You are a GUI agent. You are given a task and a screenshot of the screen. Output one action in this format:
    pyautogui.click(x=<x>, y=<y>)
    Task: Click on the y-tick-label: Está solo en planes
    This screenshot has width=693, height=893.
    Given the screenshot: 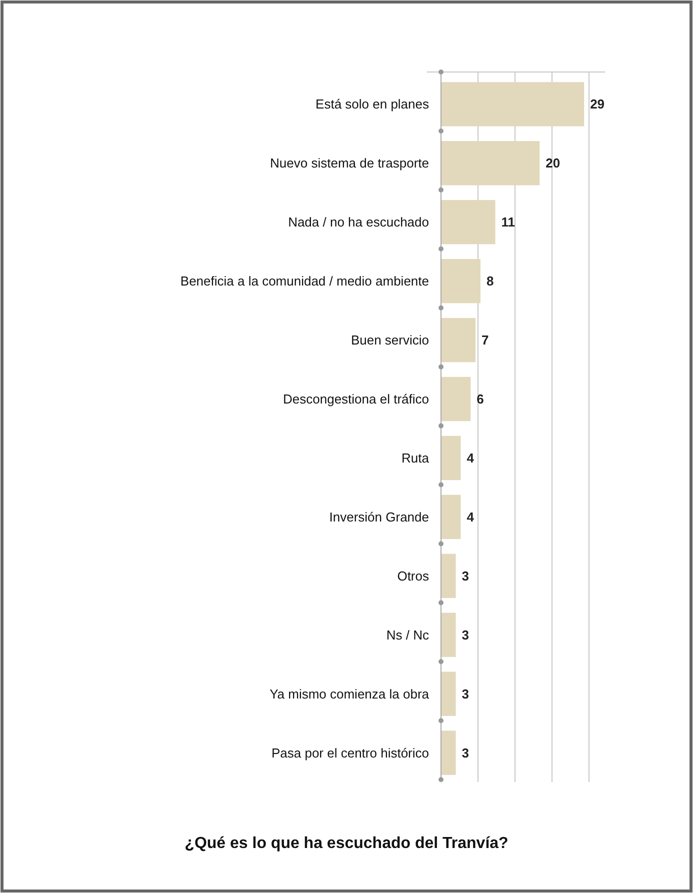 What is the action you would take?
    pyautogui.click(x=373, y=104)
    